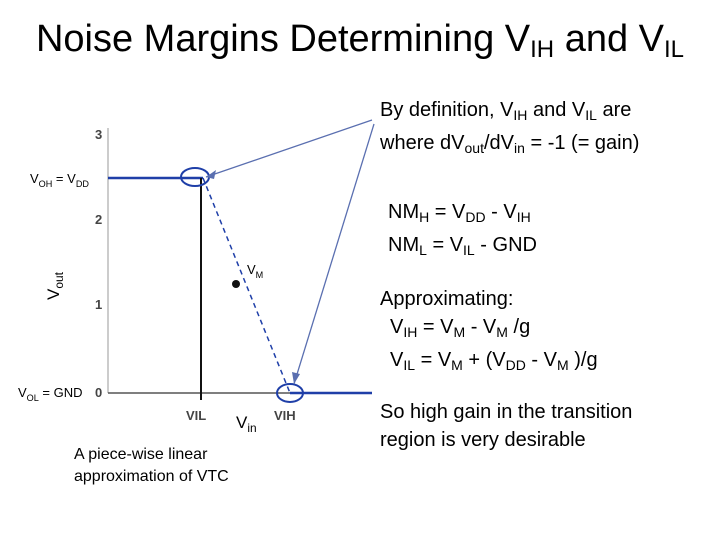 The height and width of the screenshot is (540, 720). What do you see at coordinates (435, 327) in the screenshot?
I see `ap1-b: = V` at bounding box center [435, 327].